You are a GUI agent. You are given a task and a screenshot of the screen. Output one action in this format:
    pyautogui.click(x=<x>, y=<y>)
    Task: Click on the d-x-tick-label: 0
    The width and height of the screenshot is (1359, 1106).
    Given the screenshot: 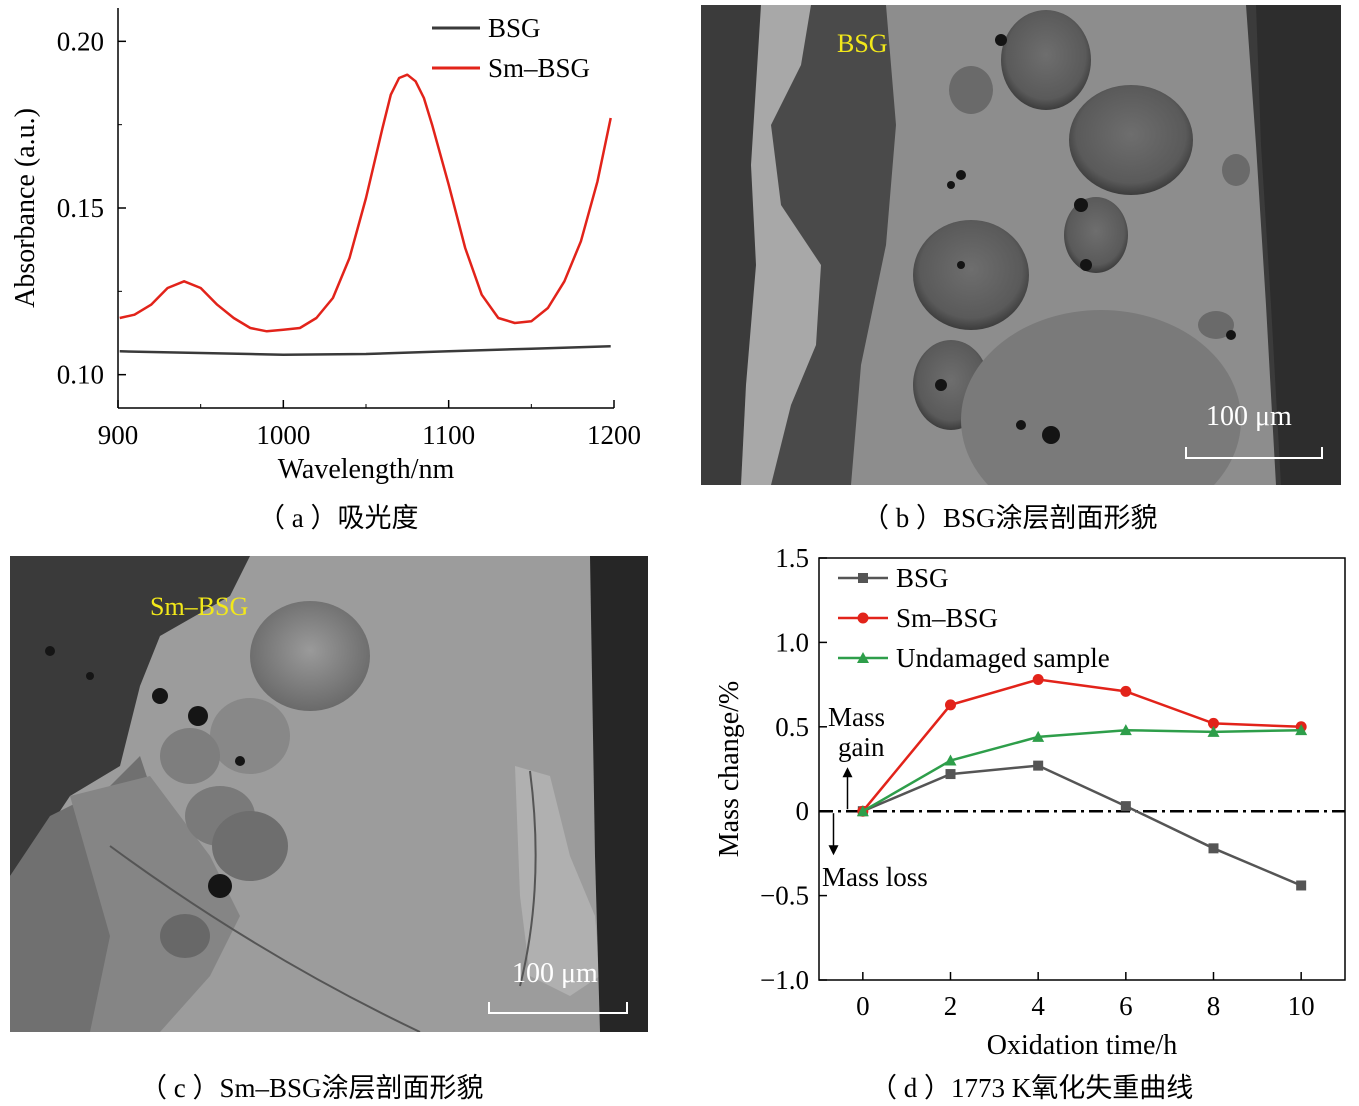 What is the action you would take?
    pyautogui.click(x=863, y=1006)
    